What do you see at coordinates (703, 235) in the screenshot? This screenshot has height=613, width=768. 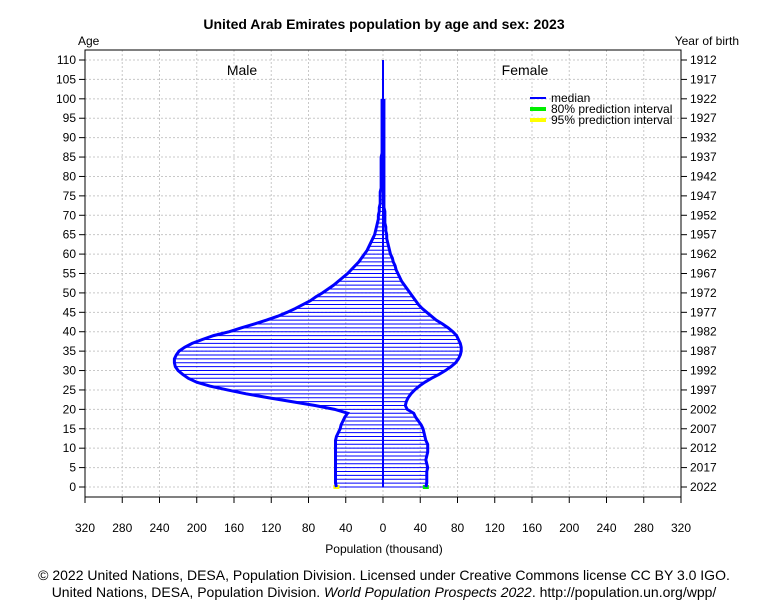 I see `birth-year-tick-label: 1957` at bounding box center [703, 235].